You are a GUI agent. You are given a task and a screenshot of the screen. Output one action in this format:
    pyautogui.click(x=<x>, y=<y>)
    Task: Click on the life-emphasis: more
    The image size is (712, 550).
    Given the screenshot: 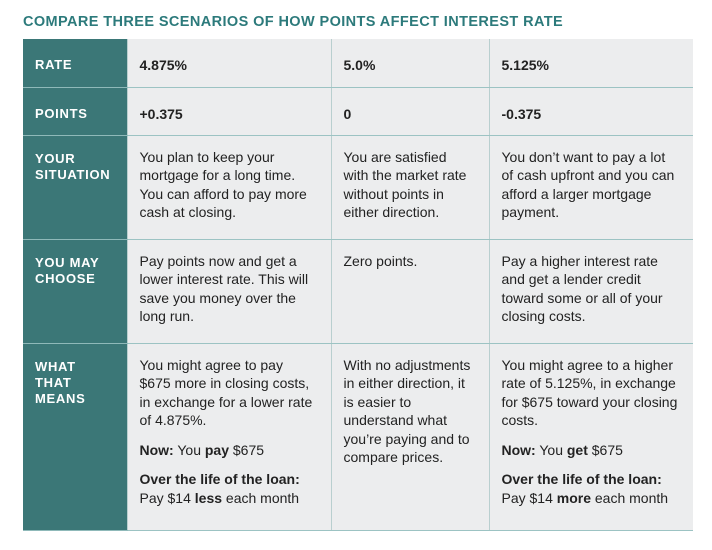 What is the action you would take?
    pyautogui.click(x=573, y=497)
    